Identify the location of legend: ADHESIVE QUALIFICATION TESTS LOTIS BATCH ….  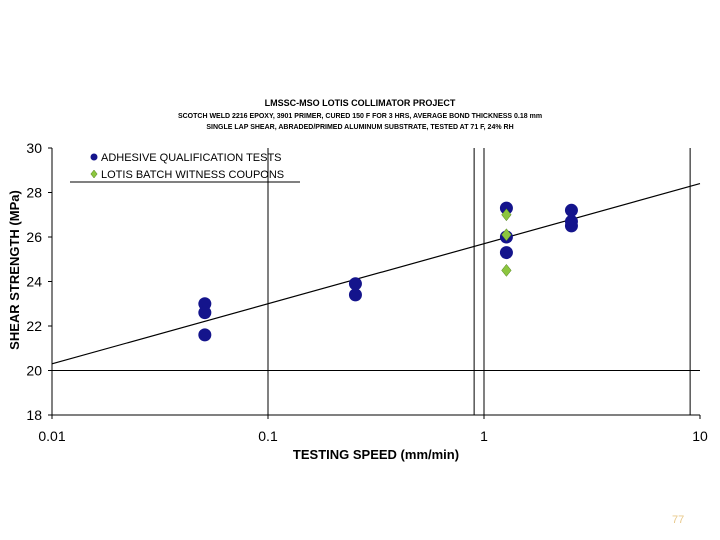
(185, 167).